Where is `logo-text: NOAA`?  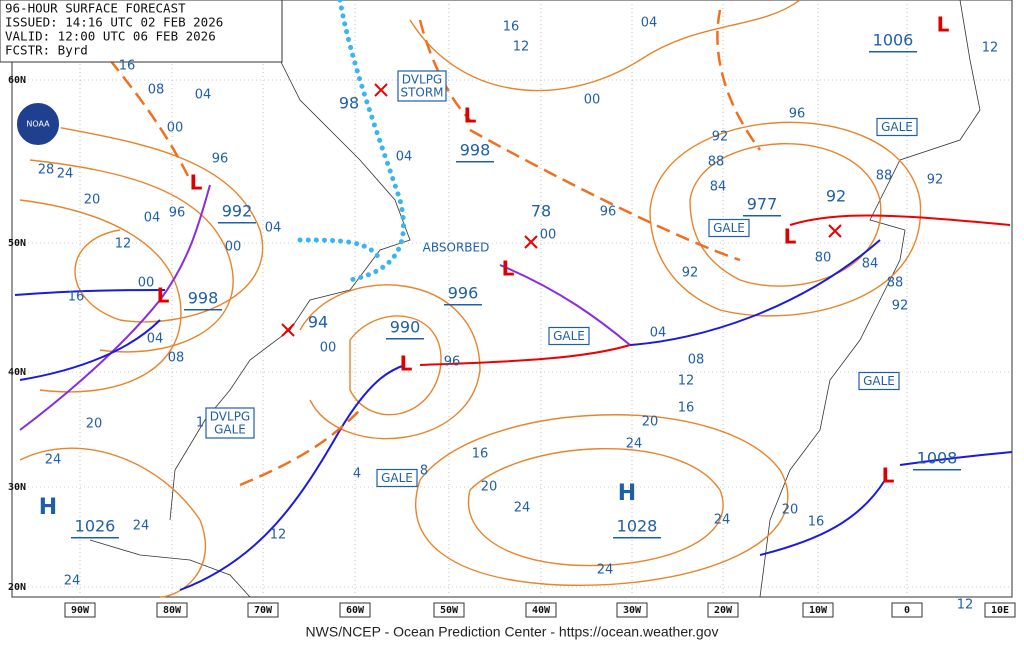
logo-text: NOAA is located at coordinates (38, 124).